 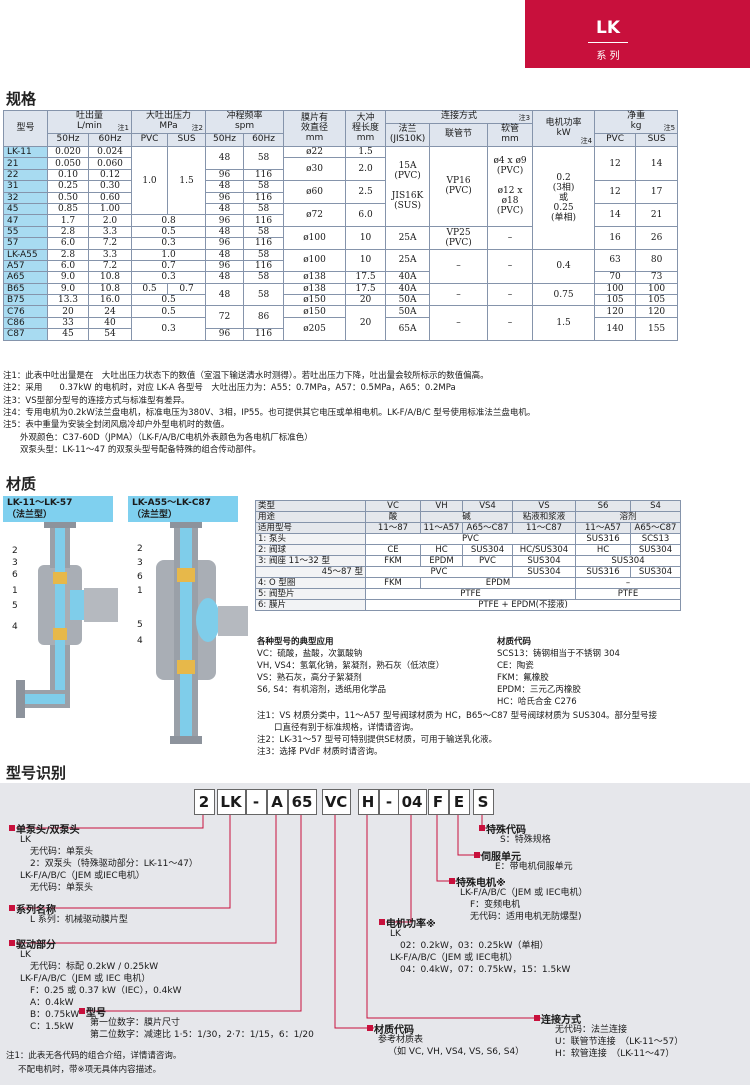 I want to click on material-cell: VC, so click(x=393, y=506).